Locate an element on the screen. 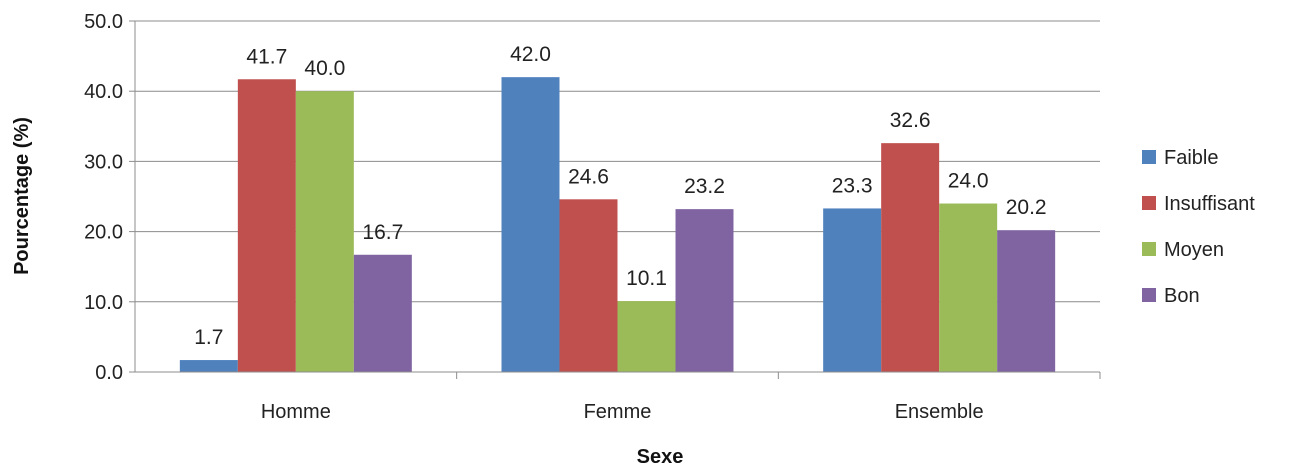 The height and width of the screenshot is (472, 1313). data-label: 1.7 is located at coordinates (208, 337).